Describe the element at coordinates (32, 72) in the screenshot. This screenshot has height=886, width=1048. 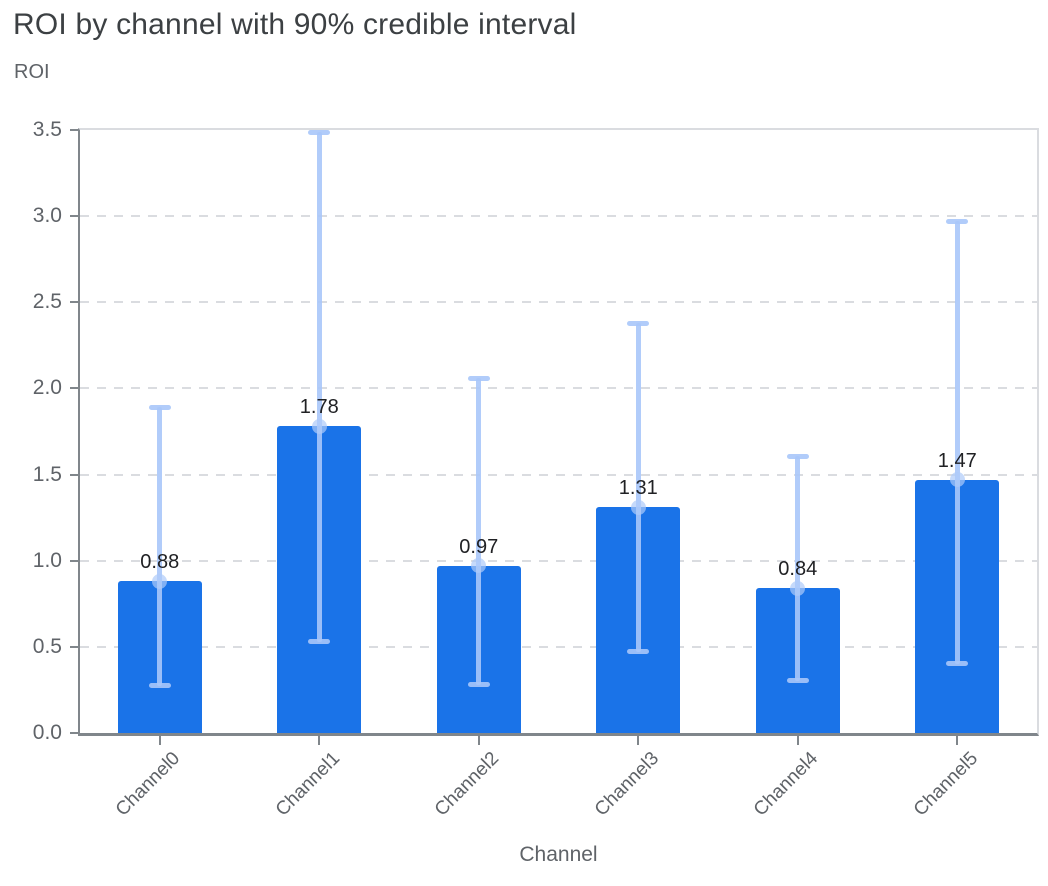
I see `y-axis-title: ROI` at that location.